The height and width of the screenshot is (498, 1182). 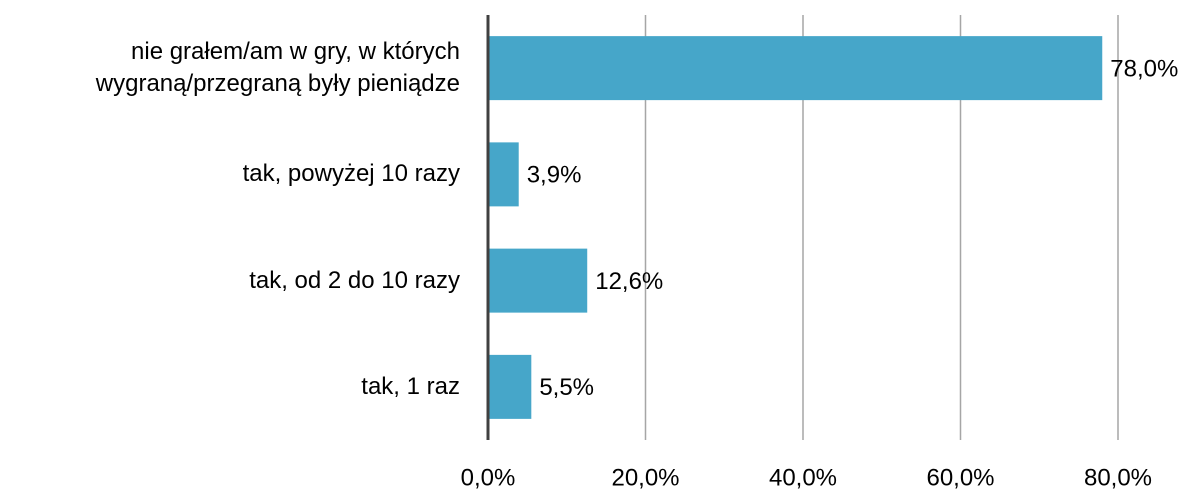 What do you see at coordinates (566, 387) in the screenshot?
I see `data-label: 5,5%` at bounding box center [566, 387].